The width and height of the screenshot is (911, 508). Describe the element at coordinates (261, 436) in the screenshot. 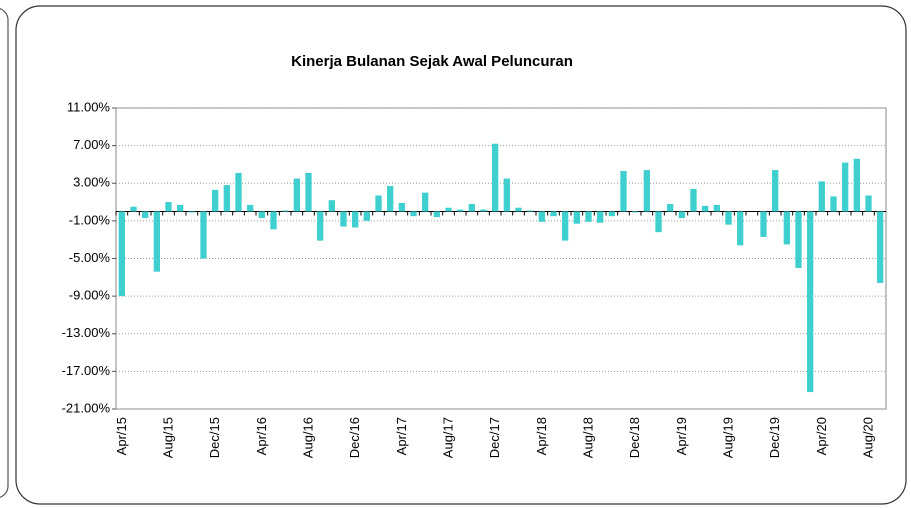

I see `x-tick-label: Apr/16` at that location.